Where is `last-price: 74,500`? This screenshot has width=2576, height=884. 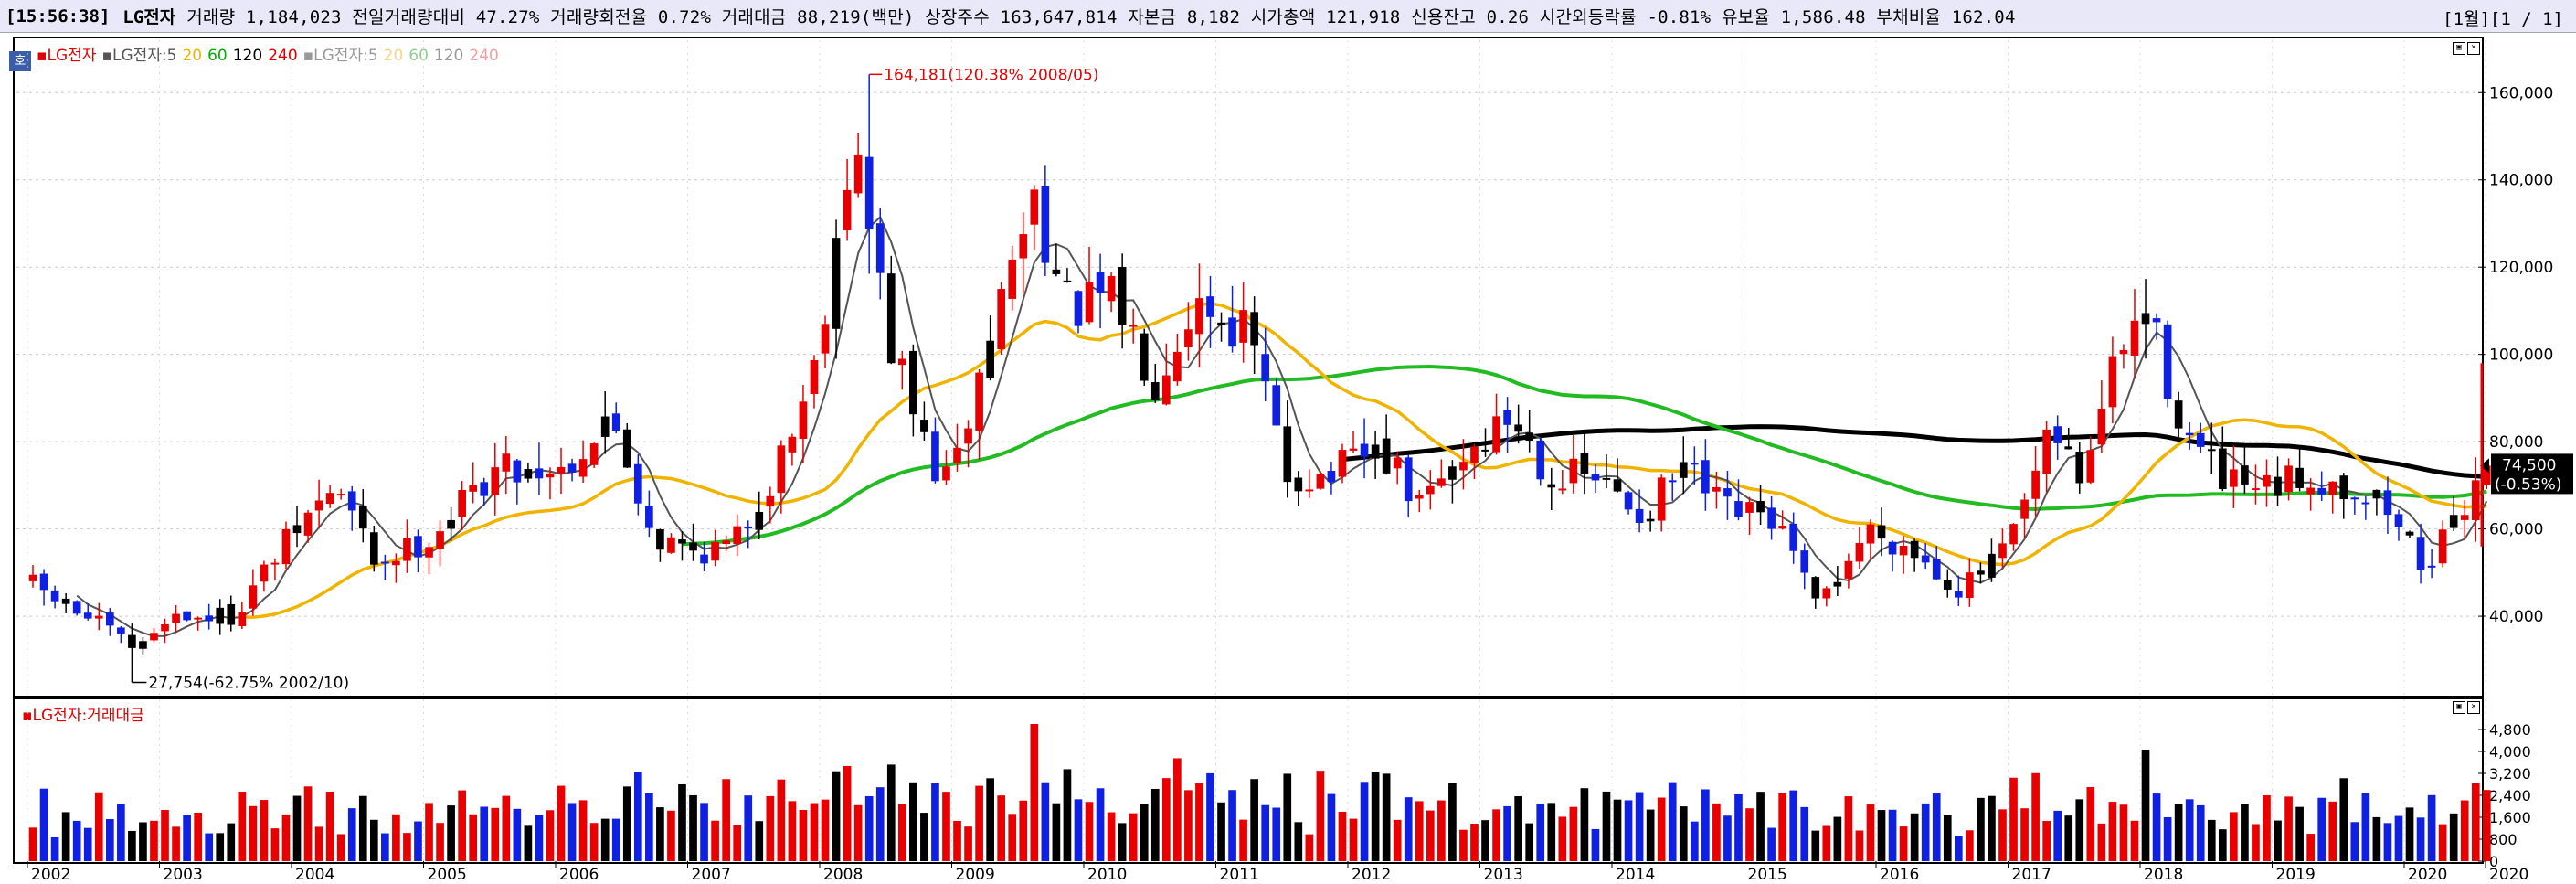 last-price: 74,500 is located at coordinates (2529, 465).